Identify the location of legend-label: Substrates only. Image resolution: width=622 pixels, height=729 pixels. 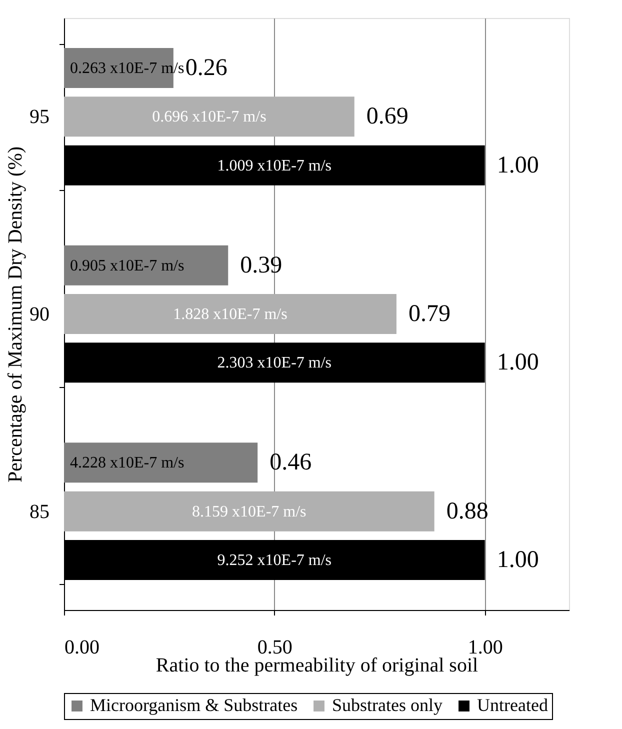
(387, 705).